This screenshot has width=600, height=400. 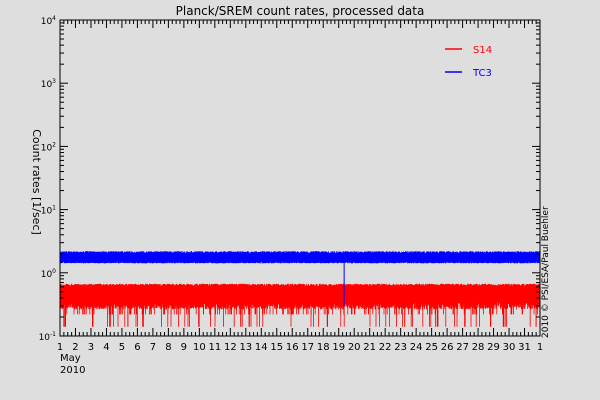 What do you see at coordinates (75, 347) in the screenshot?
I see `x-tick-label: 2` at bounding box center [75, 347].